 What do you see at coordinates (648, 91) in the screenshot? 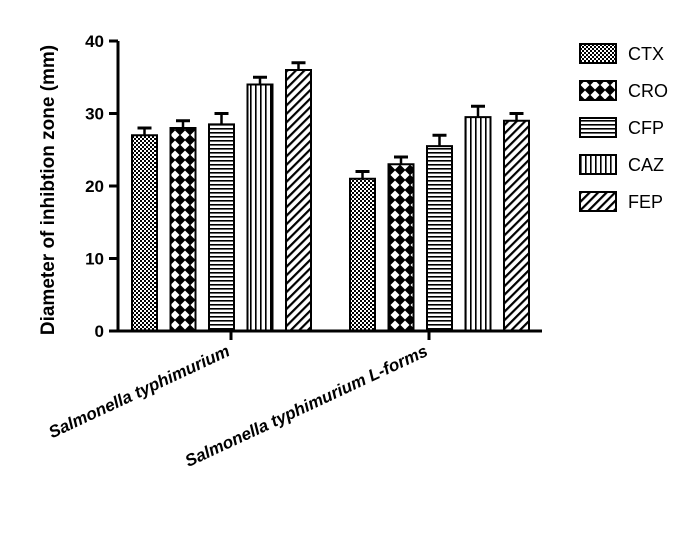
I see `legend-label-cro: CRO` at bounding box center [648, 91].